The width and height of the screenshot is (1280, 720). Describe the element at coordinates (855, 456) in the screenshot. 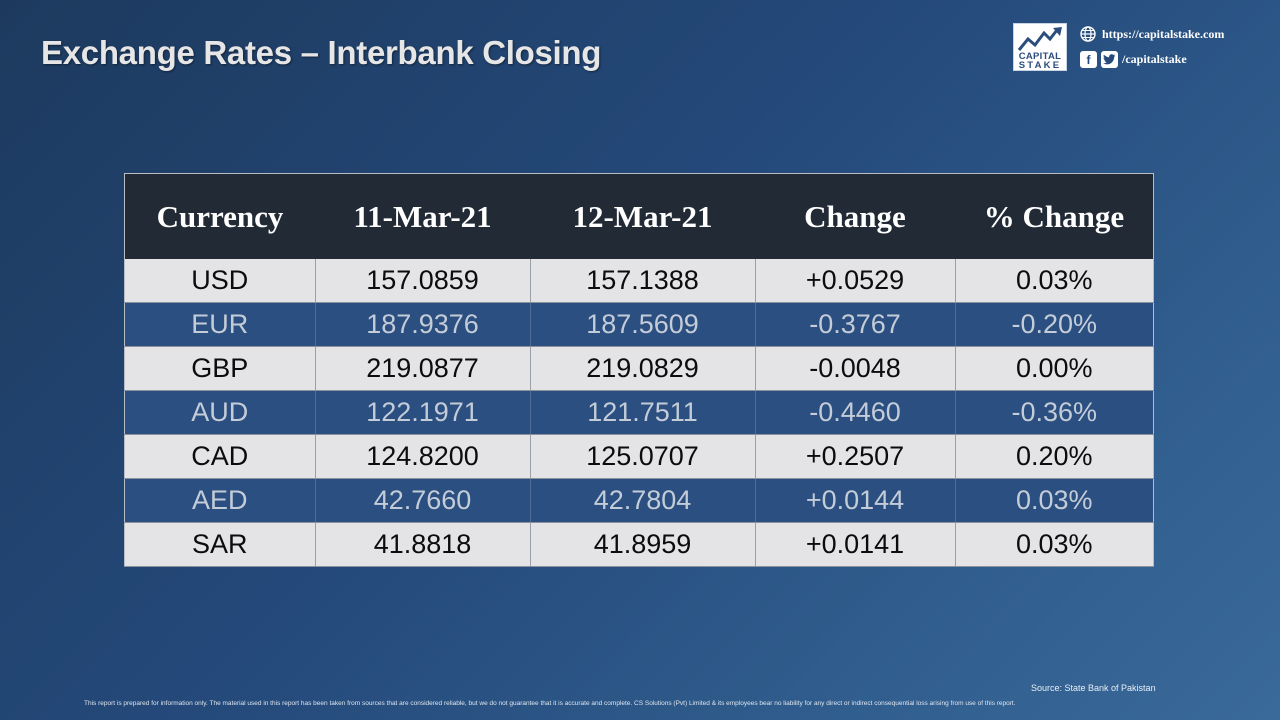

I see `cell-change: +0.2507` at that location.